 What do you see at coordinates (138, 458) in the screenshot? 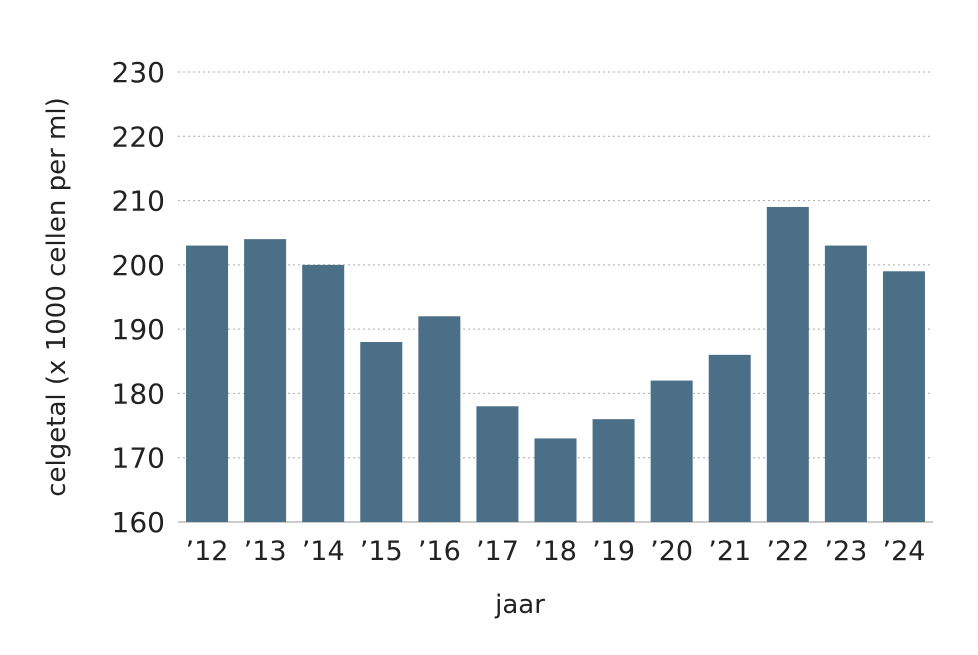
I see `y-tick-label: 170` at bounding box center [138, 458].